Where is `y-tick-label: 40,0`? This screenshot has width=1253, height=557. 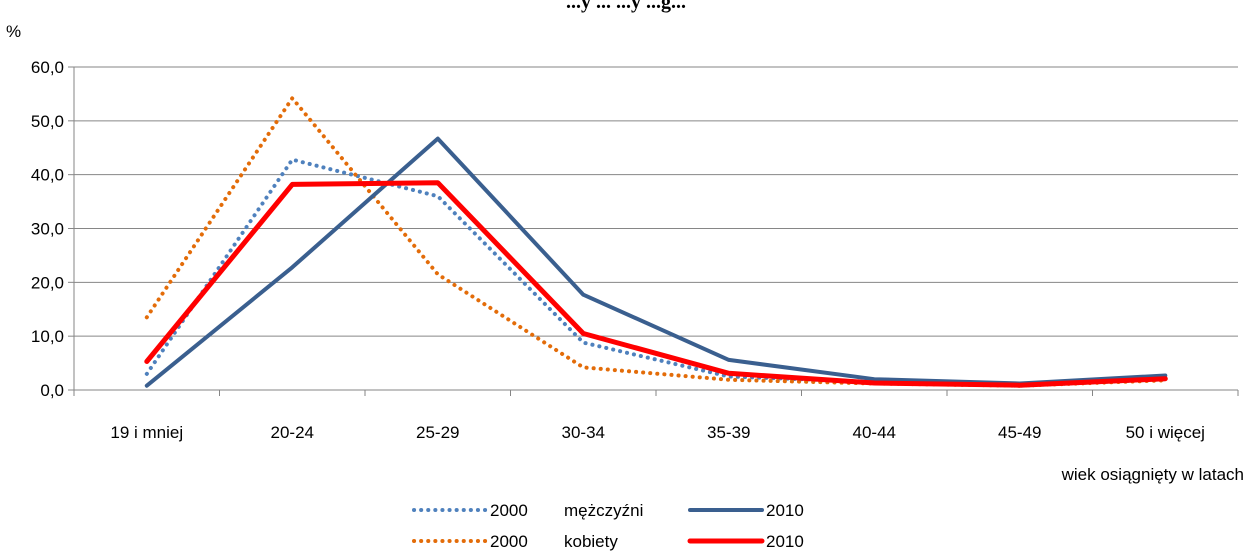
y-tick-label: 40,0 is located at coordinates (47, 175).